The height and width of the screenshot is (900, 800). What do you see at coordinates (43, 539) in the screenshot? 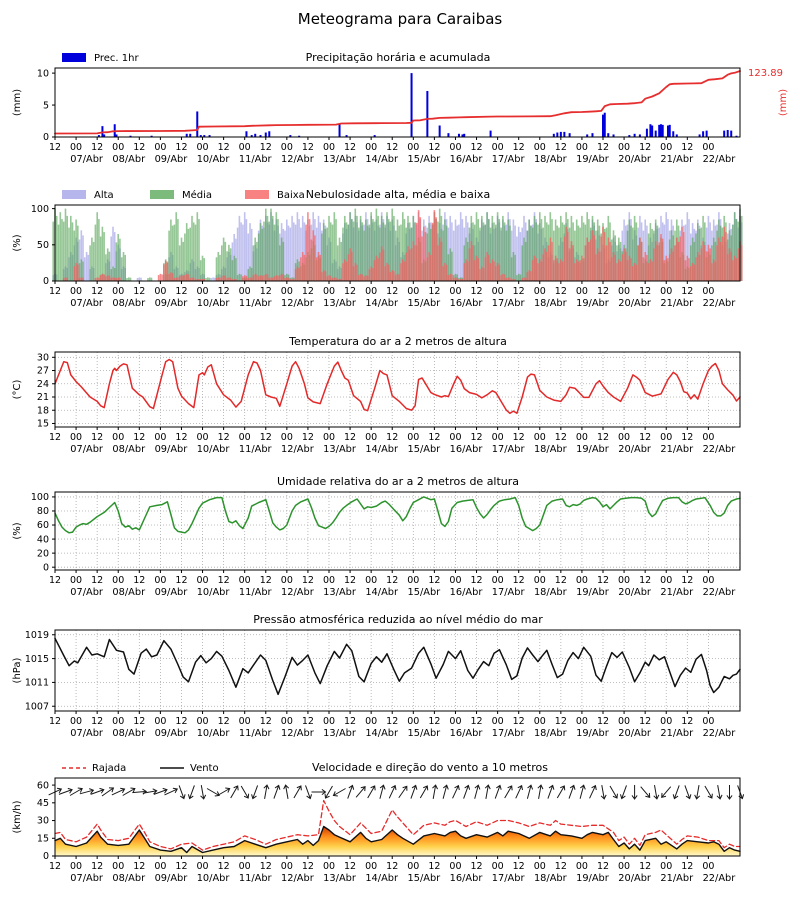
I see `y-tick-label: 40` at bounding box center [43, 539].